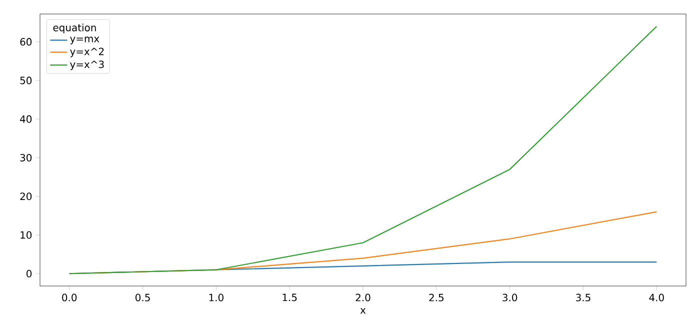 The image size is (700, 326). I want to click on y-tick-label: 50, so click(26, 80).